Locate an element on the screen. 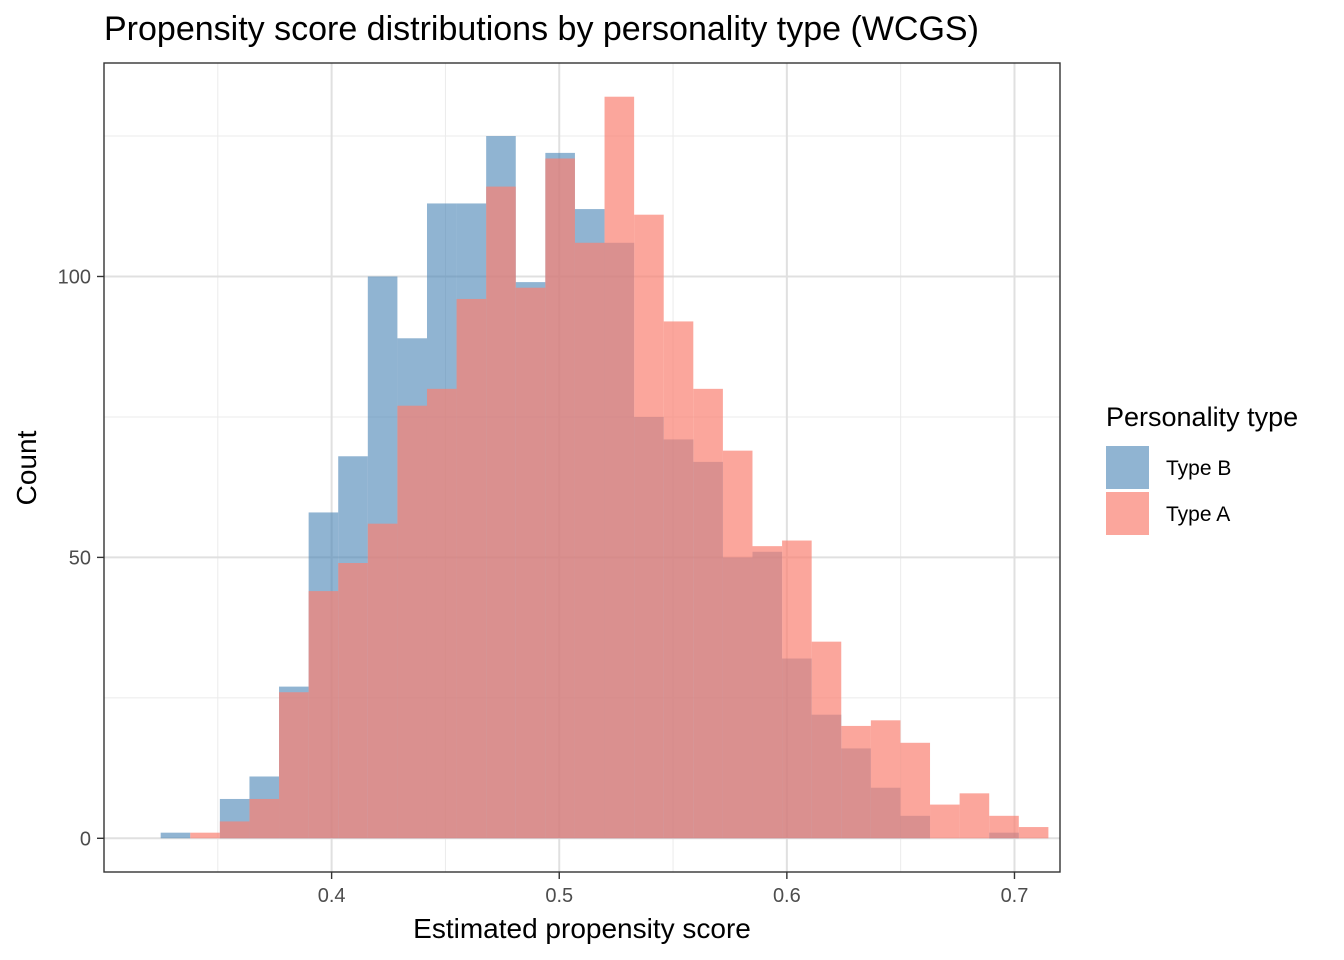 This screenshot has height=960, width=1344. legend-key-type-a is located at coordinates (1127, 513).